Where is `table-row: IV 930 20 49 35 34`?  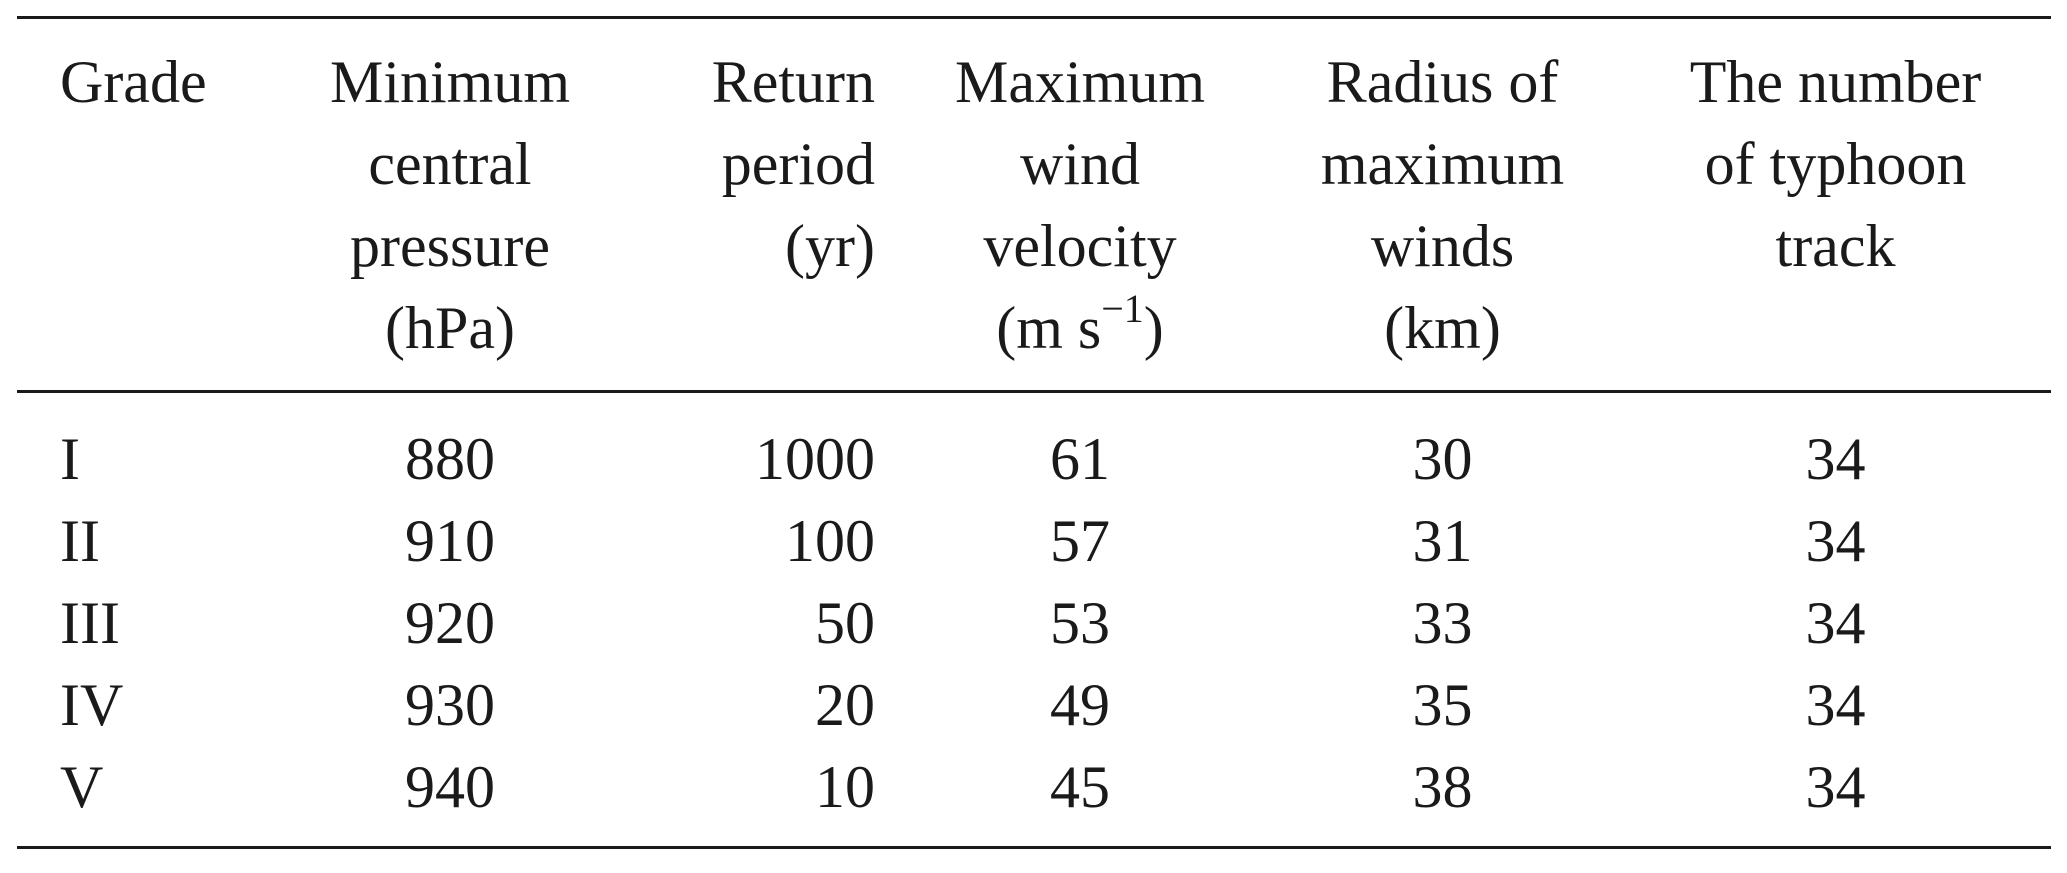
table-row: IV 930 20 49 35 34 is located at coordinates (1034, 705).